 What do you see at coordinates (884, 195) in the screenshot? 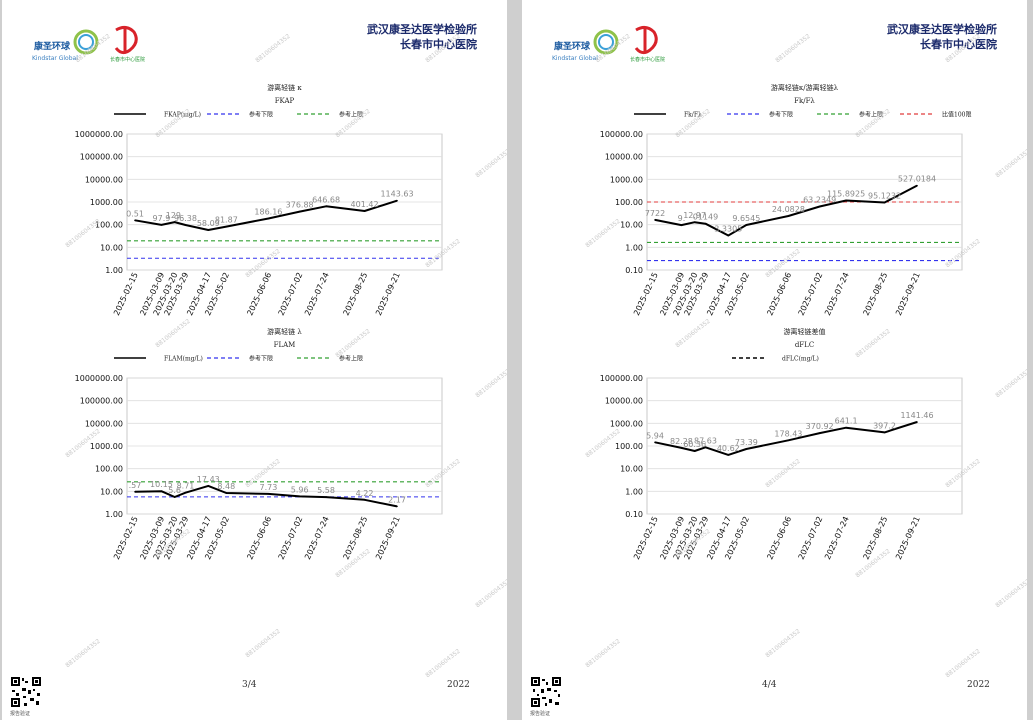
I see `data-label: 95.1232` at bounding box center [884, 195].